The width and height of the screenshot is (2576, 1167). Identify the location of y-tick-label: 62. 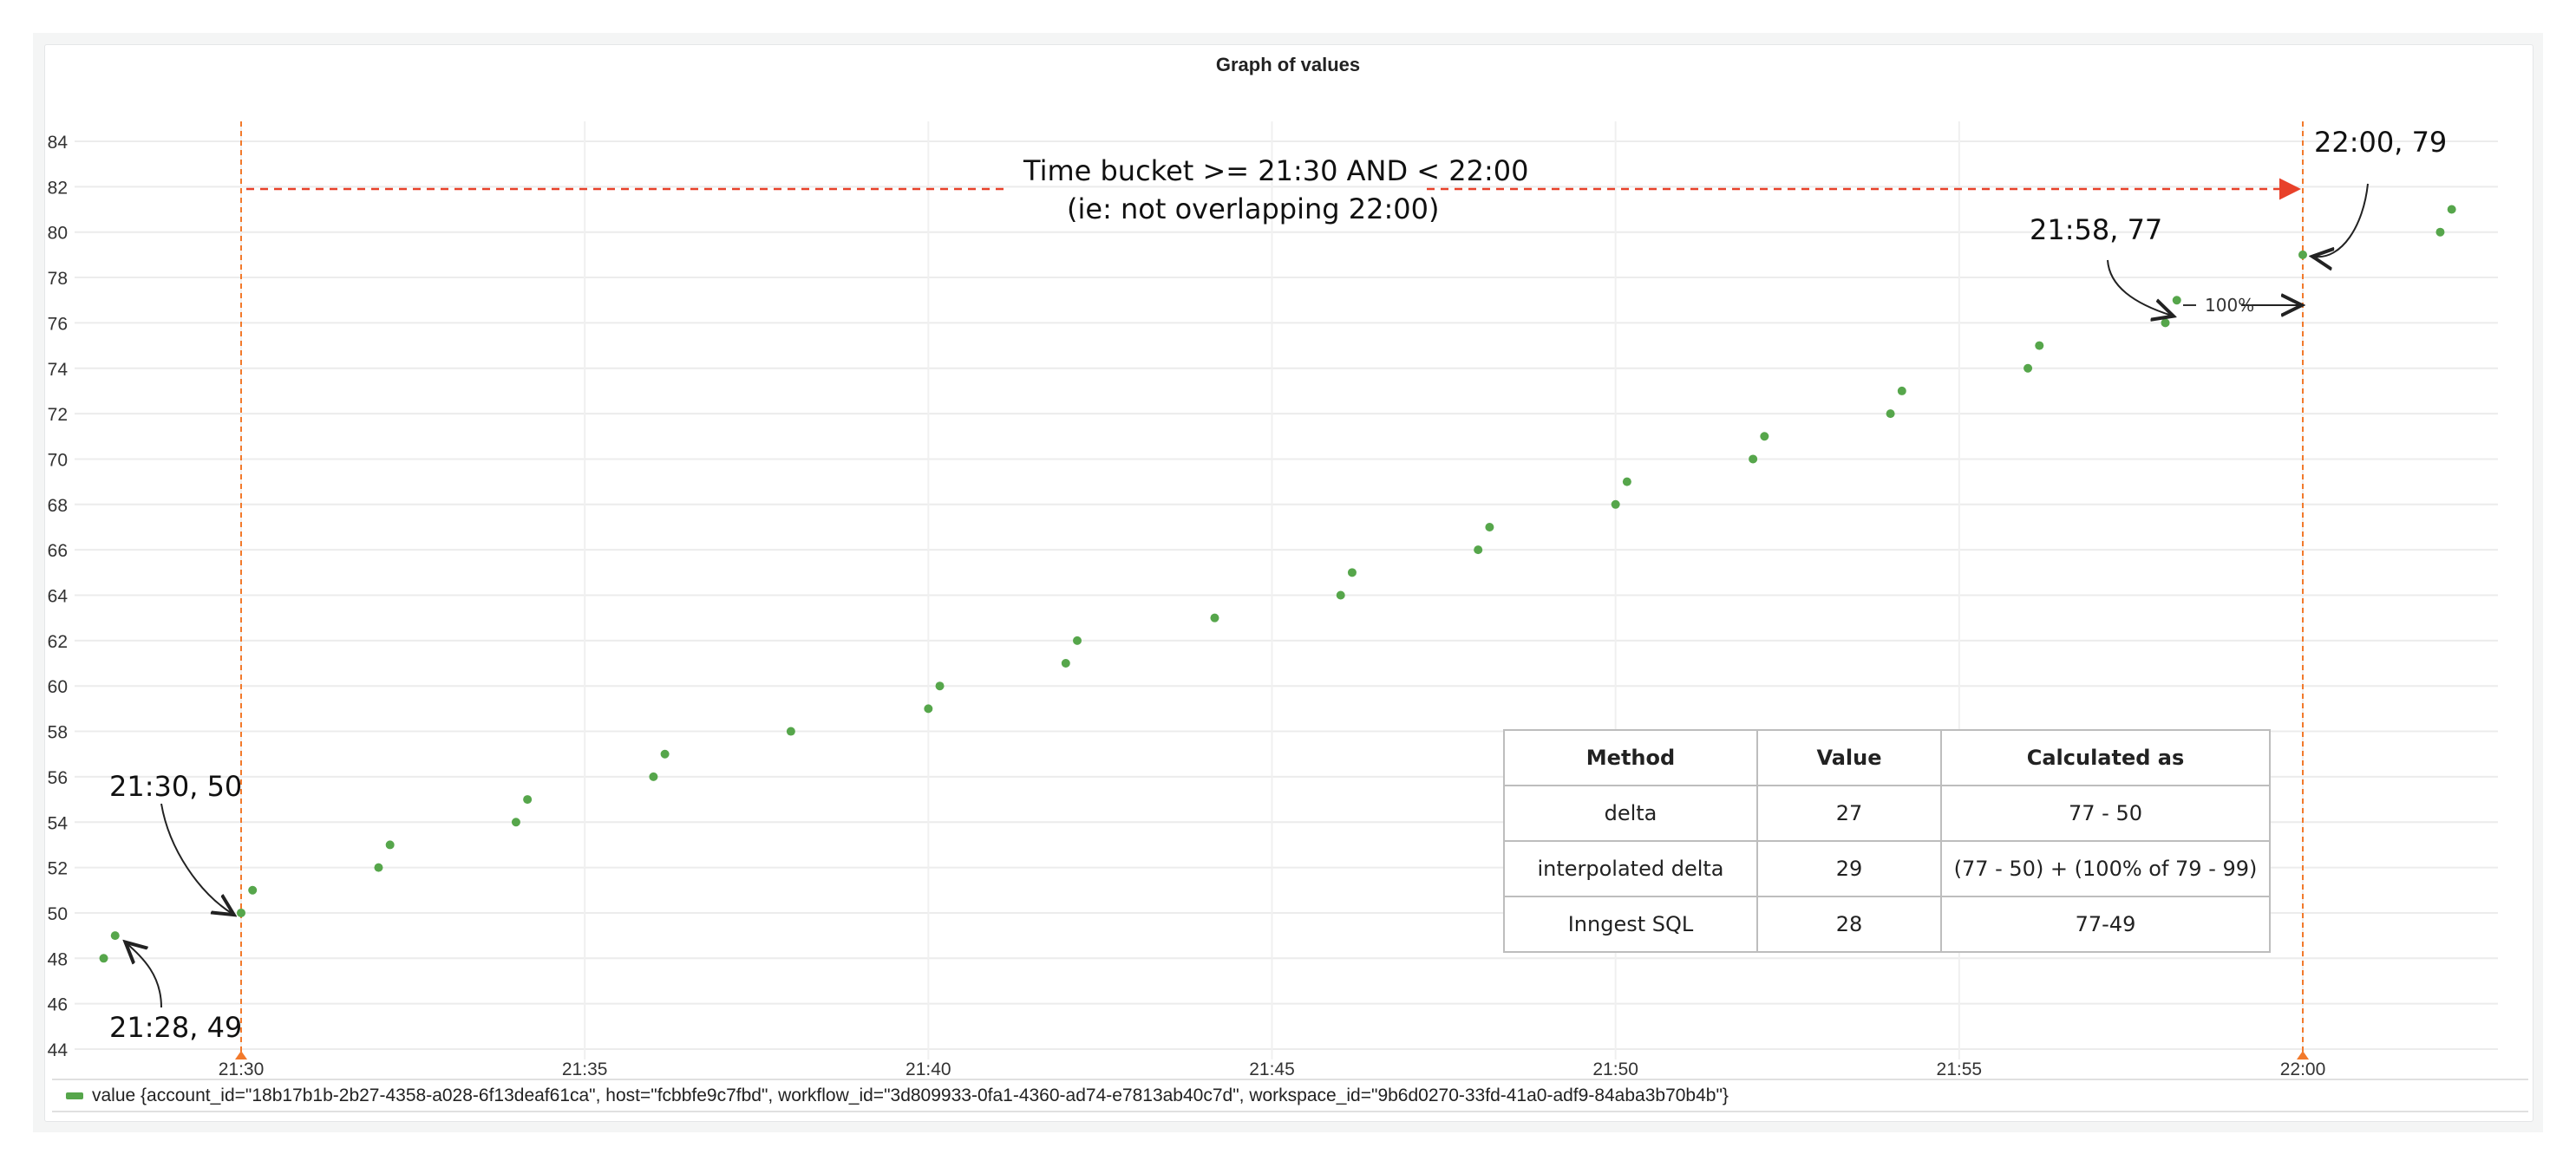
(58, 642).